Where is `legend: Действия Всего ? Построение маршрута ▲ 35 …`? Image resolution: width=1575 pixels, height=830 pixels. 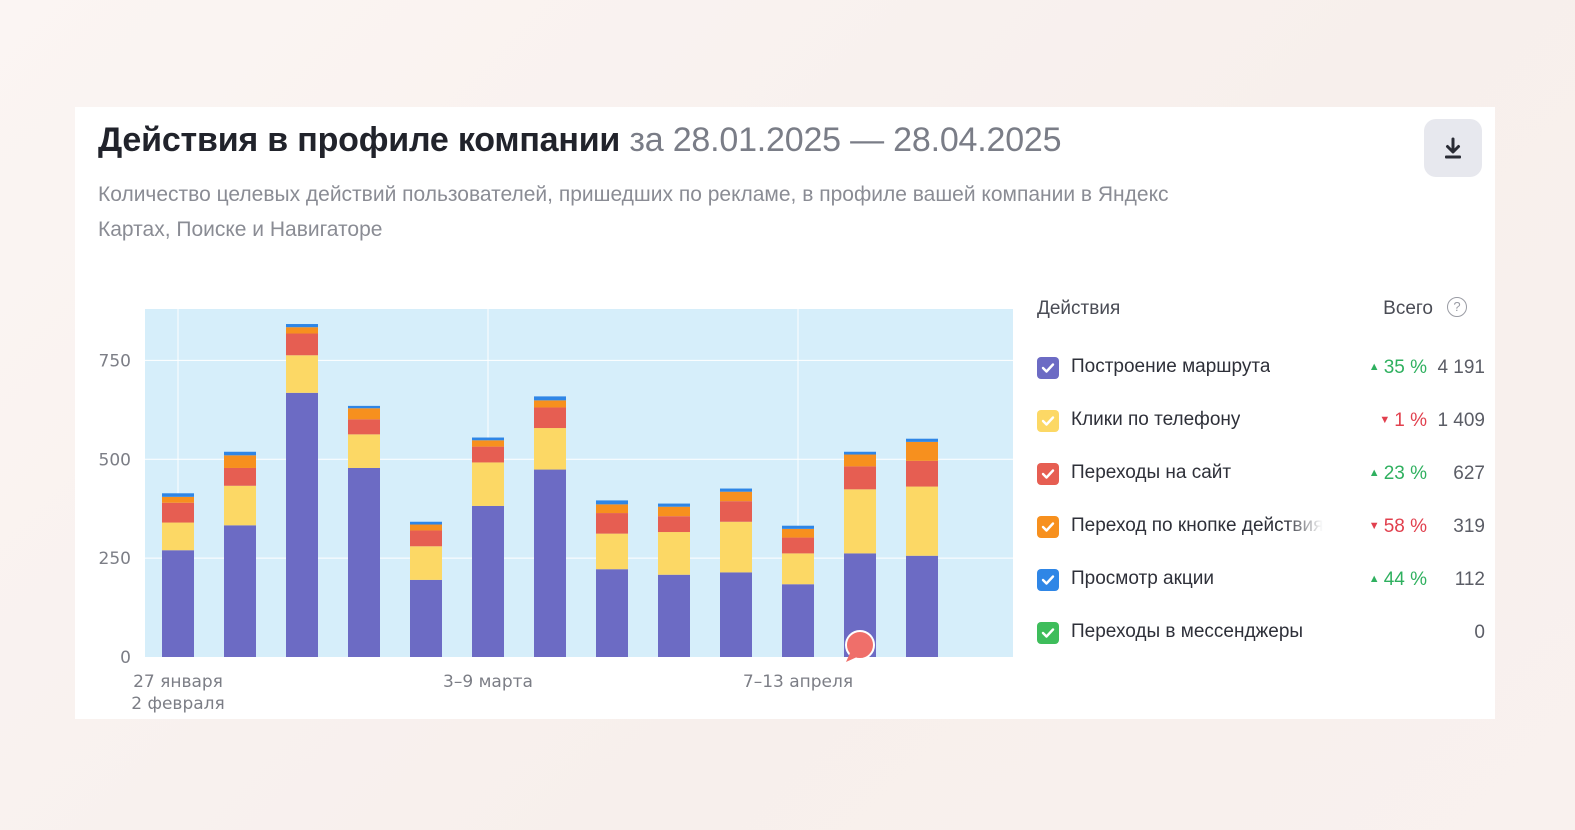 legend: Действия Всего ? Построение маршрута ▲ 35 … is located at coordinates (1261, 480).